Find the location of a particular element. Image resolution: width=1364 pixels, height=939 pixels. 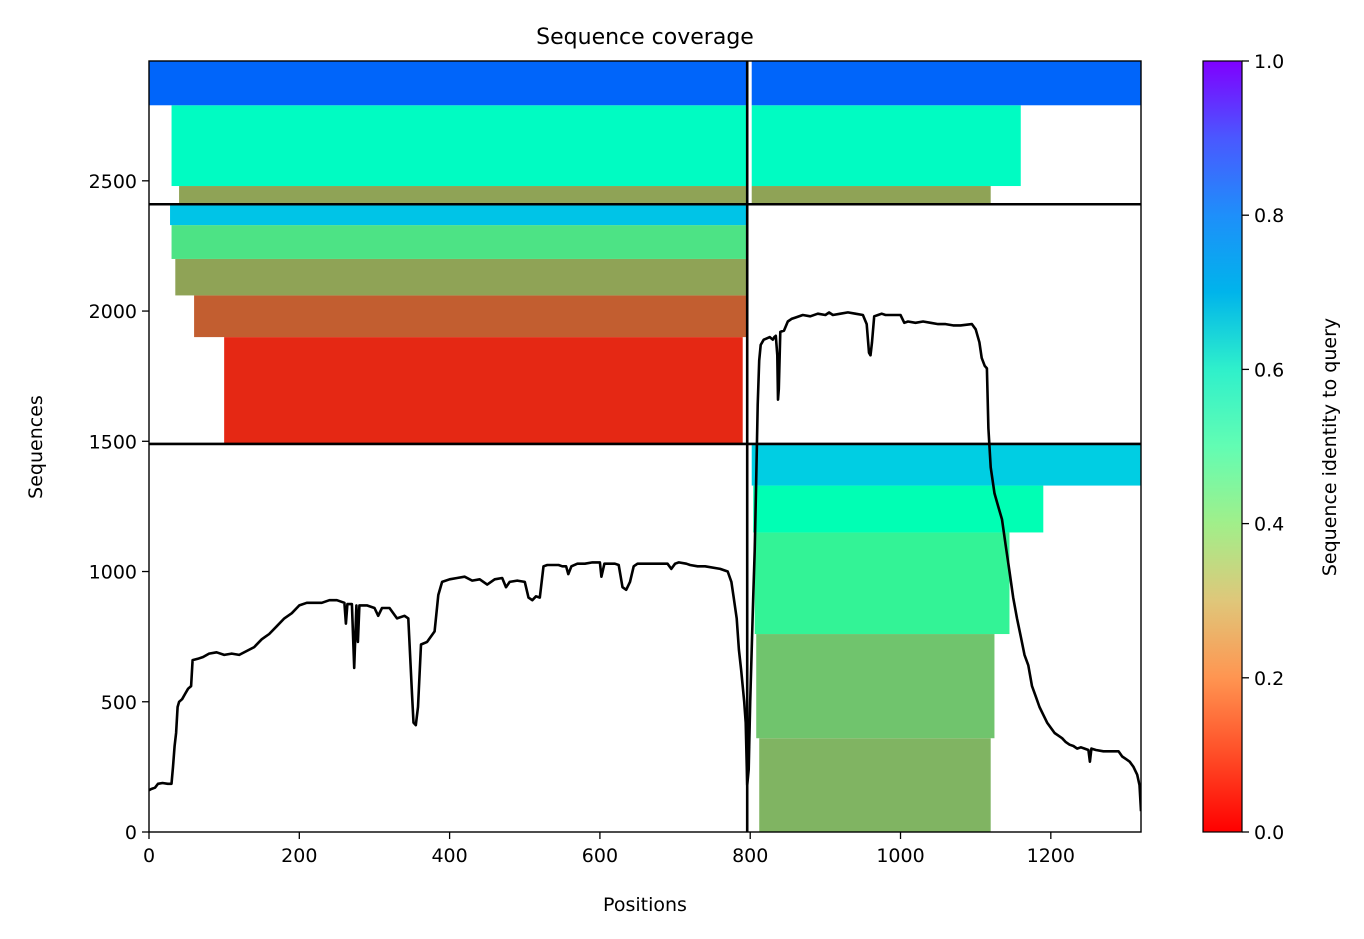

y-tick-label: 500 is located at coordinates (119, 703).